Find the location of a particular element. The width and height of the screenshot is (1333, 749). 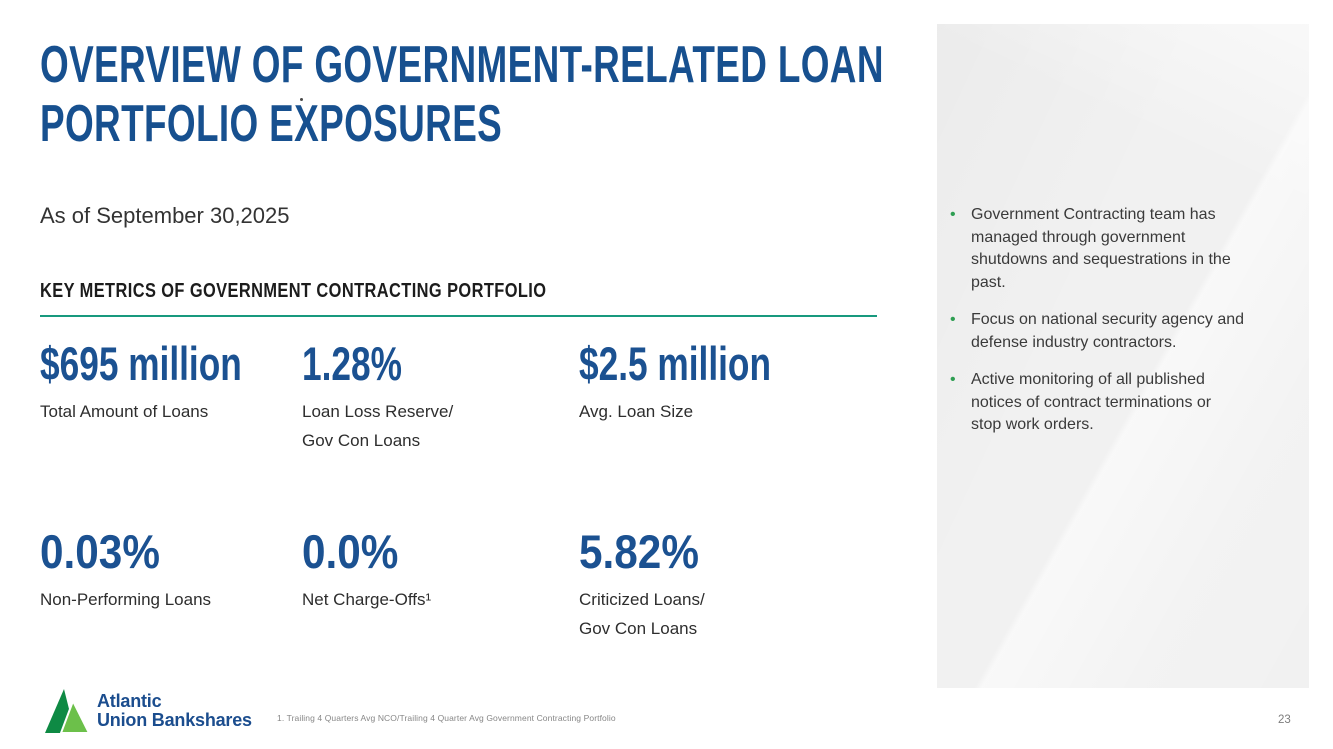

metric-value: 0.0% is located at coordinates (350, 551).